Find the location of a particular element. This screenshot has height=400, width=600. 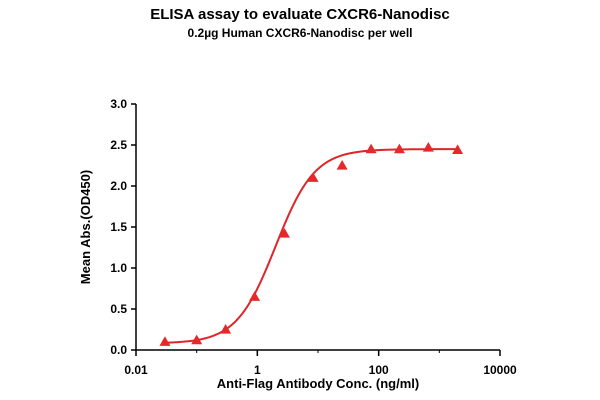

chart-subtitle: 0.2µg Human CXCR6-Nanodisc per well is located at coordinates (300, 33).